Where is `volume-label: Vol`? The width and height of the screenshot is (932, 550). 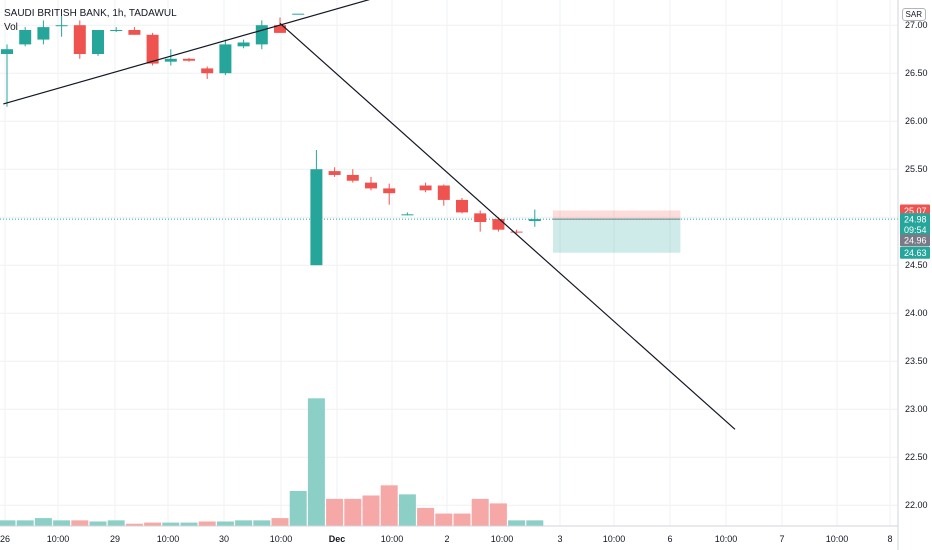 volume-label: Vol is located at coordinates (11, 27).